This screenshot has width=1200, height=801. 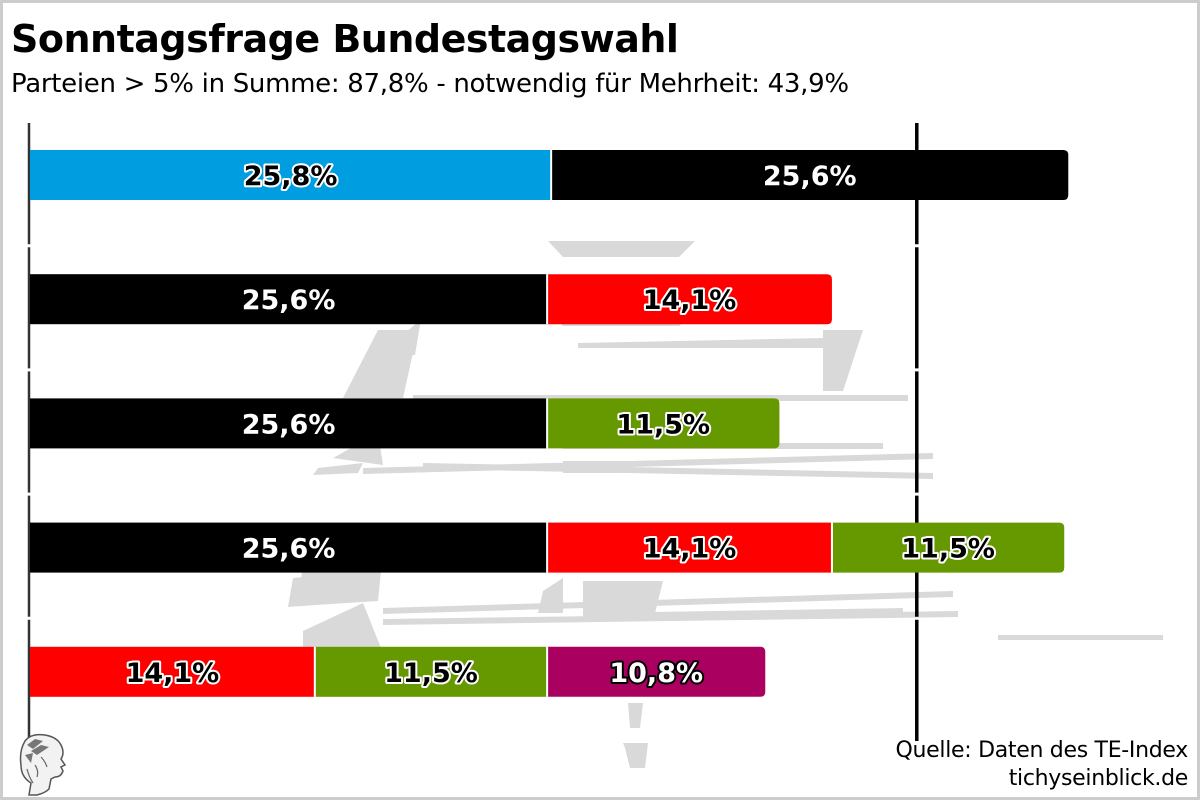 I want to click on bar-row-5: 14,1% 11,5% 10,8%, so click(x=398, y=671).